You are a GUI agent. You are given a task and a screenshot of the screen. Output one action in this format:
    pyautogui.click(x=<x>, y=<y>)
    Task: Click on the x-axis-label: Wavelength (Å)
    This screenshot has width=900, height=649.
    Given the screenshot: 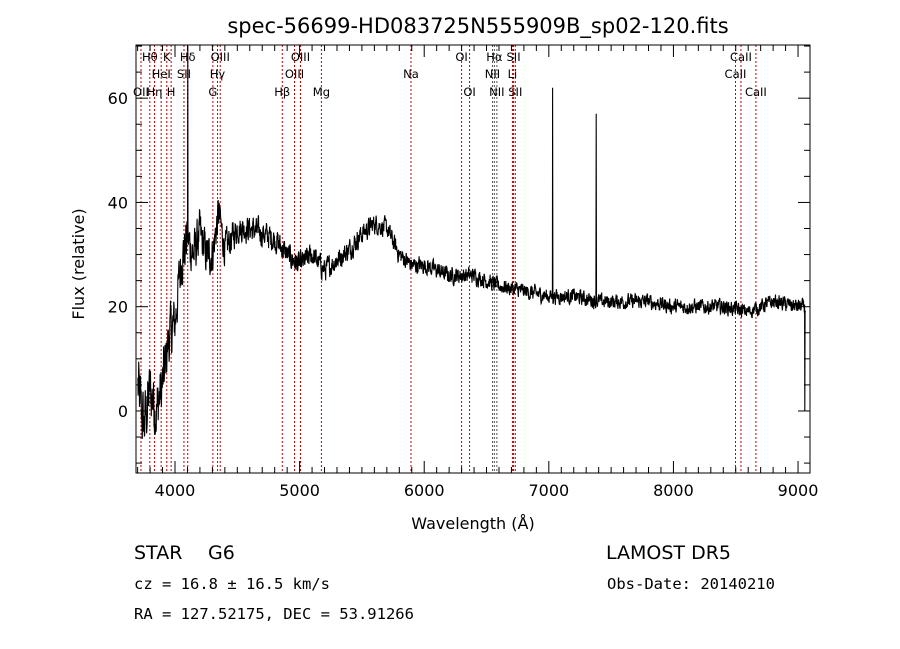 What is the action you would take?
    pyautogui.click(x=472, y=523)
    